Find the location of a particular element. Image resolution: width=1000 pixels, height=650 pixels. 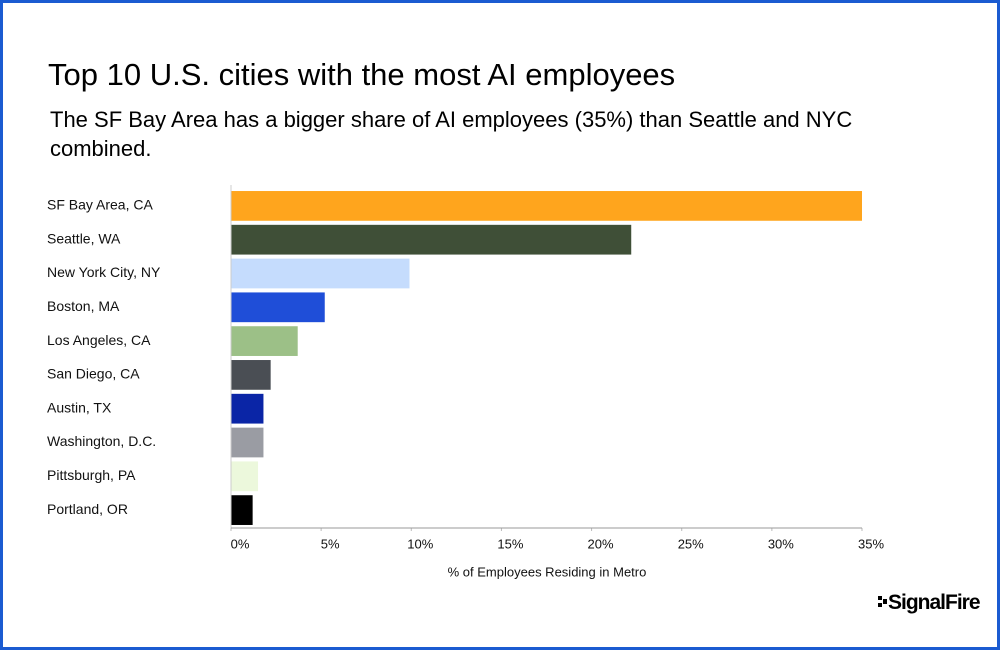

y-tick-label: SF Bay Area, CA is located at coordinates (100, 205).